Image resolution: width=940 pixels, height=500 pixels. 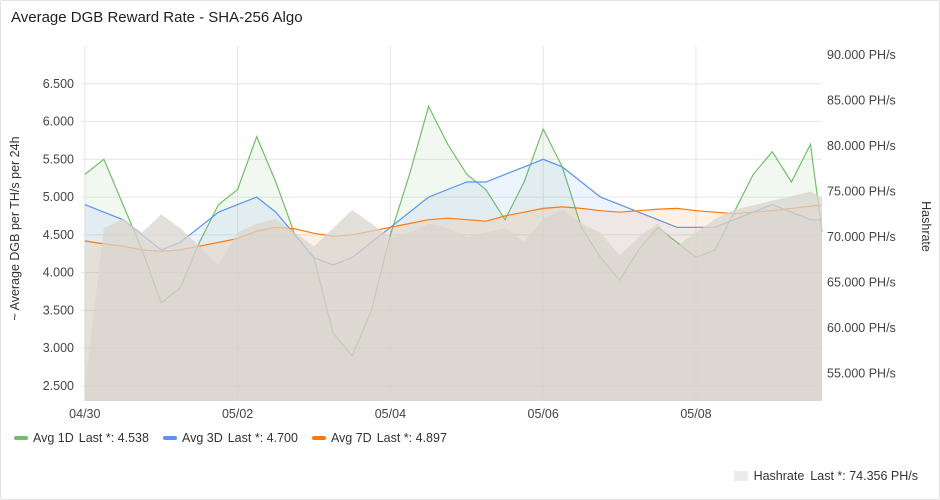 What do you see at coordinates (861, 146) in the screenshot?
I see `y2-tick-label: 80.000 PH/s` at bounding box center [861, 146].